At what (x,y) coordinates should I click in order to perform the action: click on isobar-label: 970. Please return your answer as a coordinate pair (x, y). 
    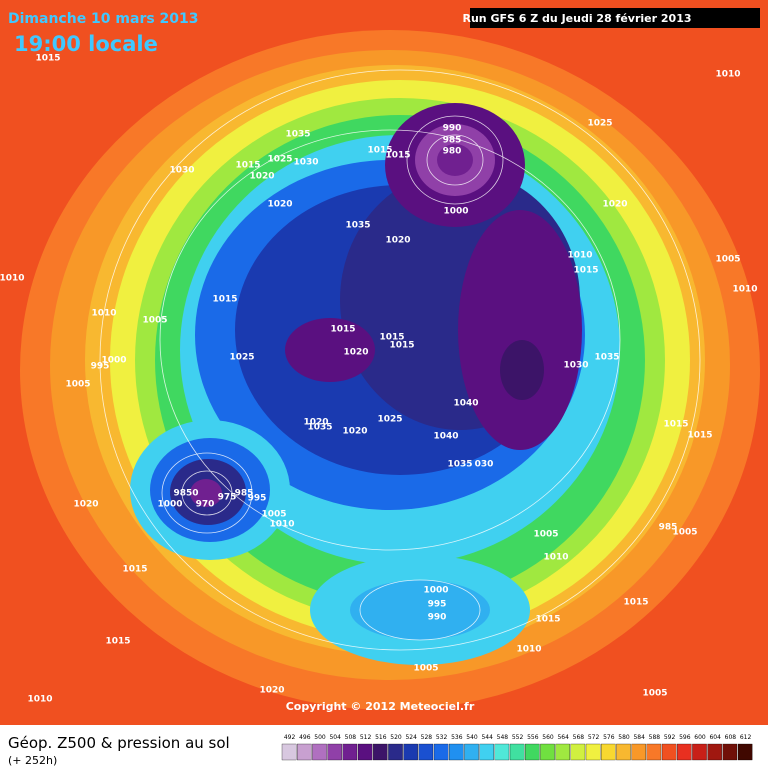
    Looking at the image, I should click on (205, 505).